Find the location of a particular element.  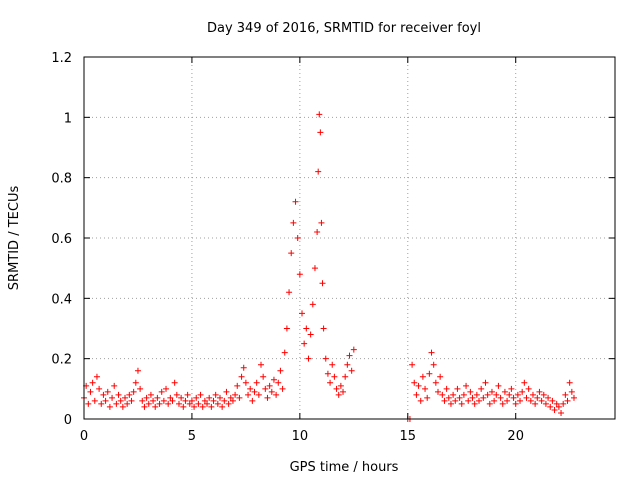

y-tick-label: 0 is located at coordinates (68, 420).